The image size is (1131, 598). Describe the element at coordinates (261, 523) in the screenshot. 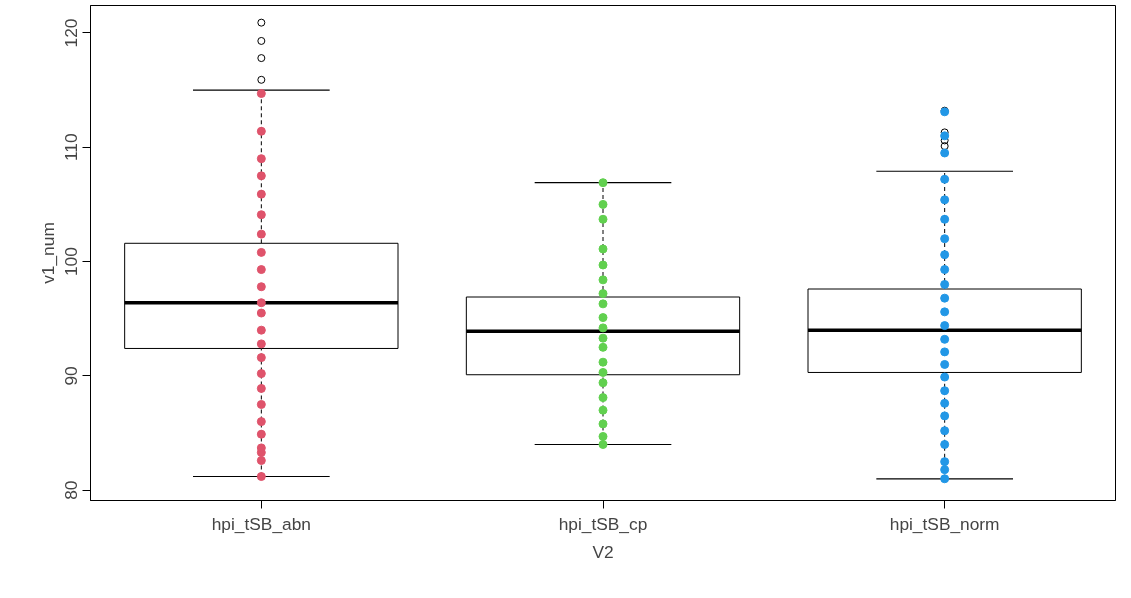

I see `x-tick-label: hpi_tSB_abn` at that location.